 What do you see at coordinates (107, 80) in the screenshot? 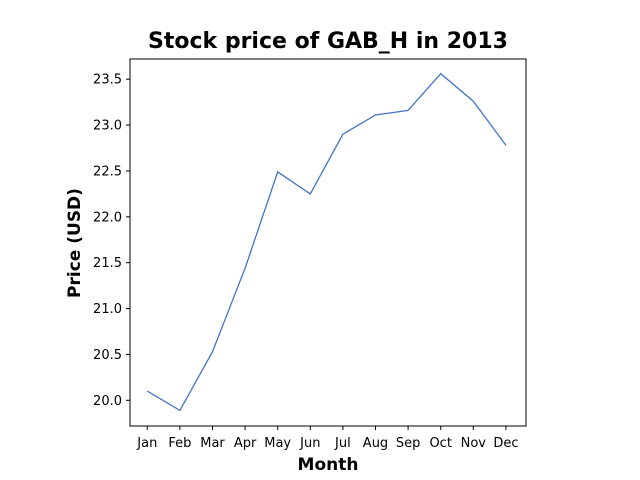
I see `y-tick-label: 23.5` at bounding box center [107, 80].